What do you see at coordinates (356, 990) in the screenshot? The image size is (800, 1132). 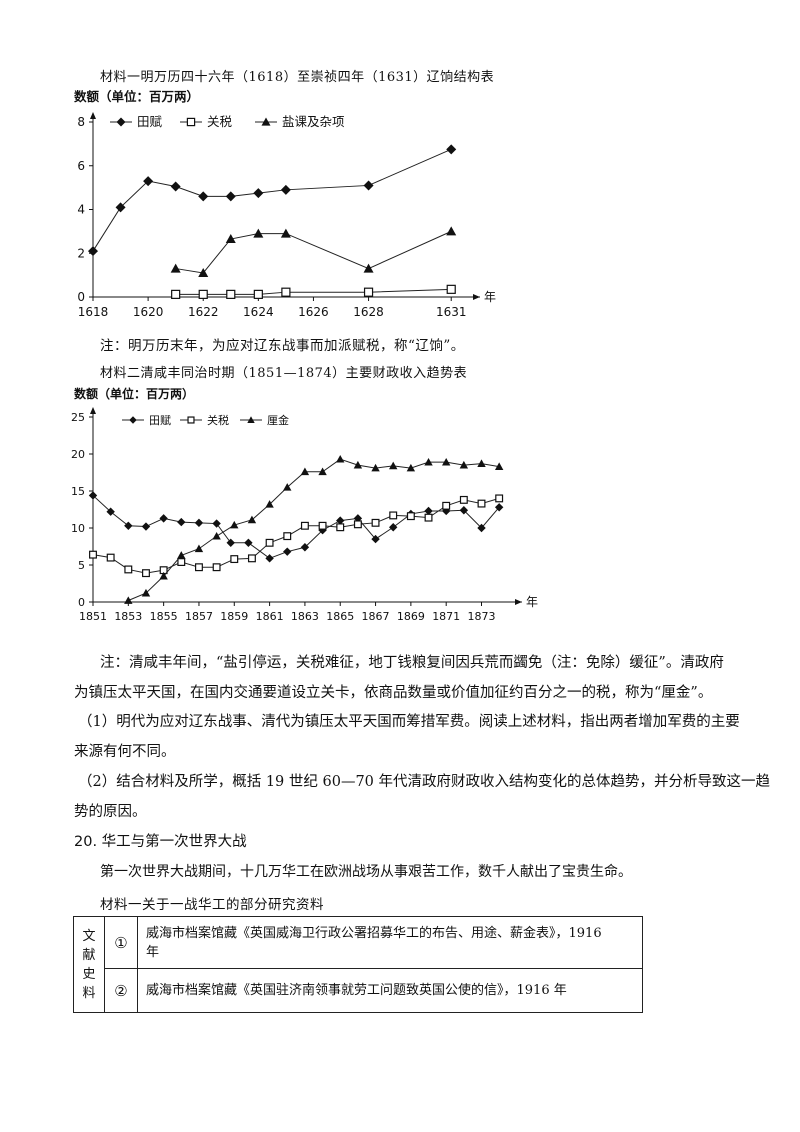 I see `source-text-line: 威海市档案馆藏《英国驻济南领事就劳工问题致英国公使的信》，1916 年` at bounding box center [356, 990].